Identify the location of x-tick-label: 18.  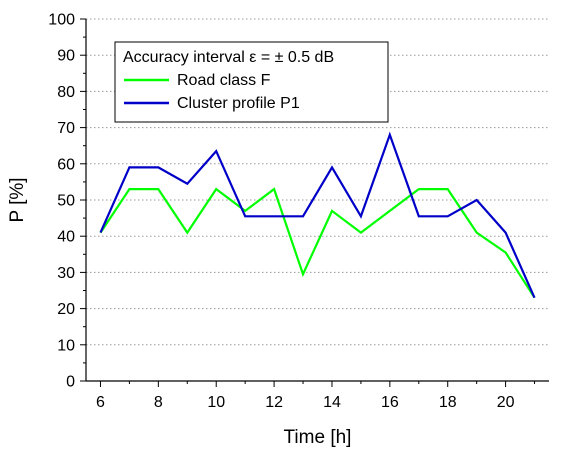
(448, 402).